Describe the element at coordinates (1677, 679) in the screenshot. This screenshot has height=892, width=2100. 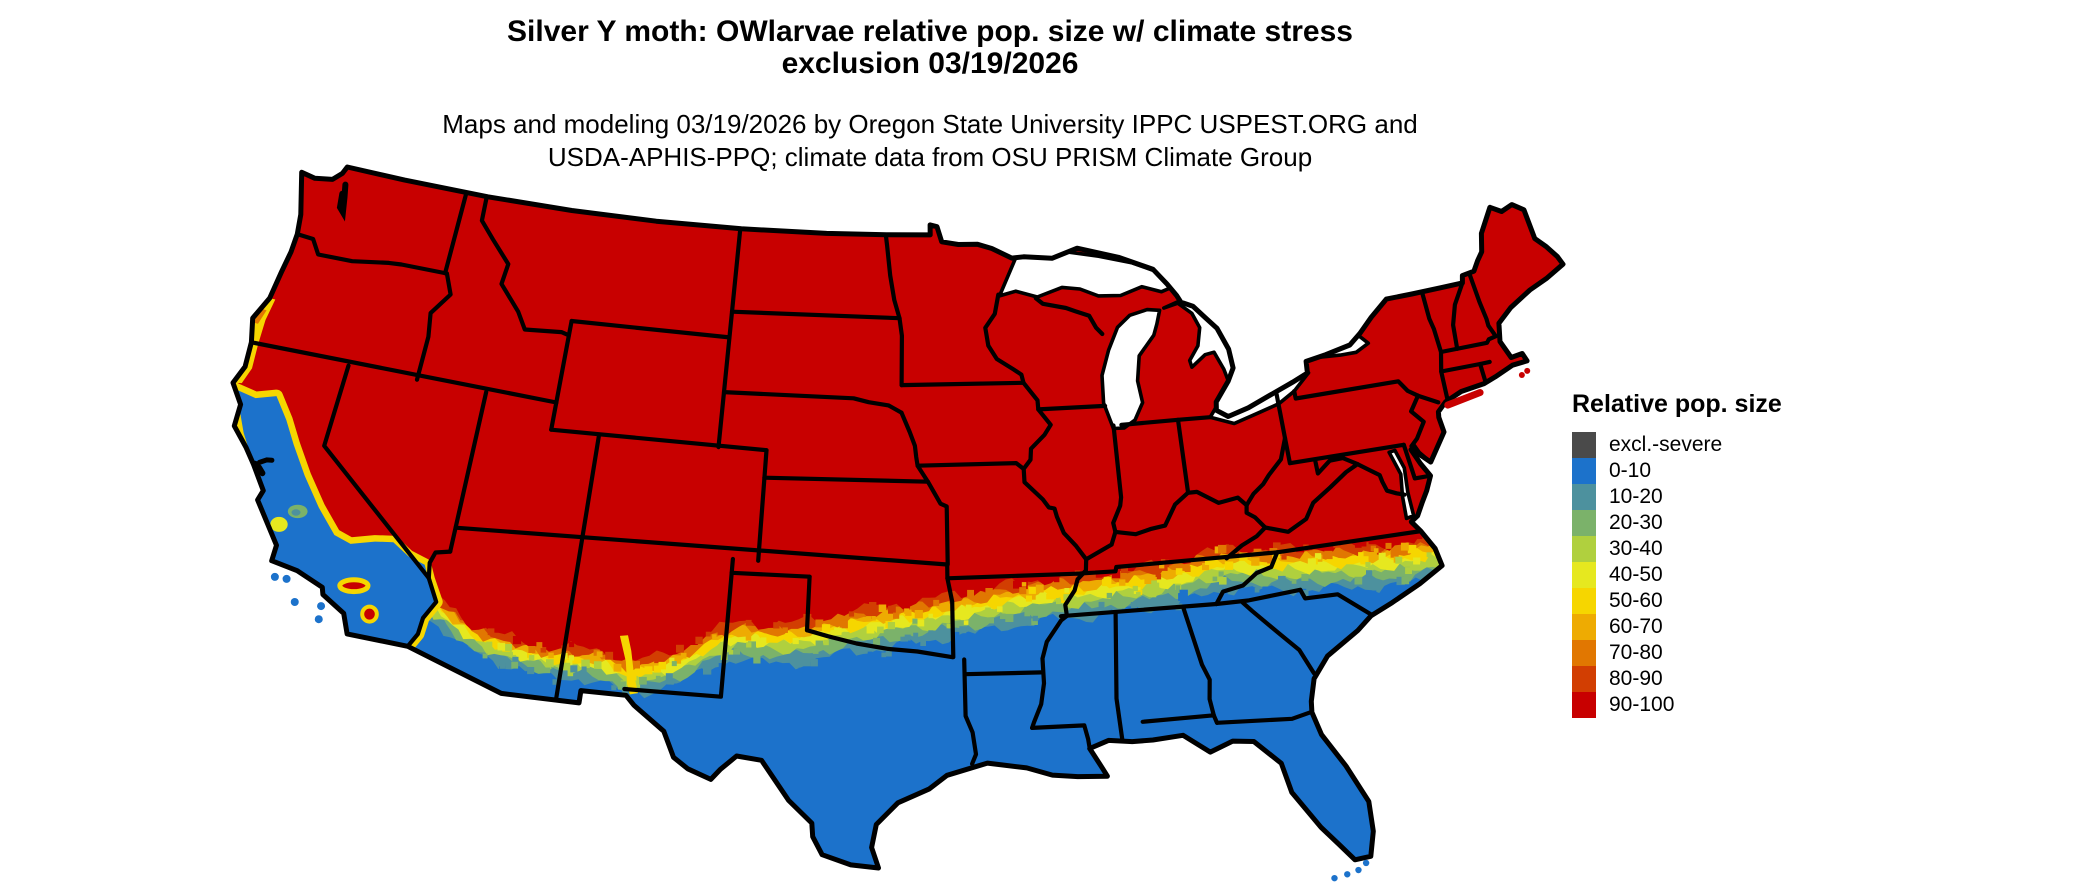
I see `legend-item: 80-90` at that location.